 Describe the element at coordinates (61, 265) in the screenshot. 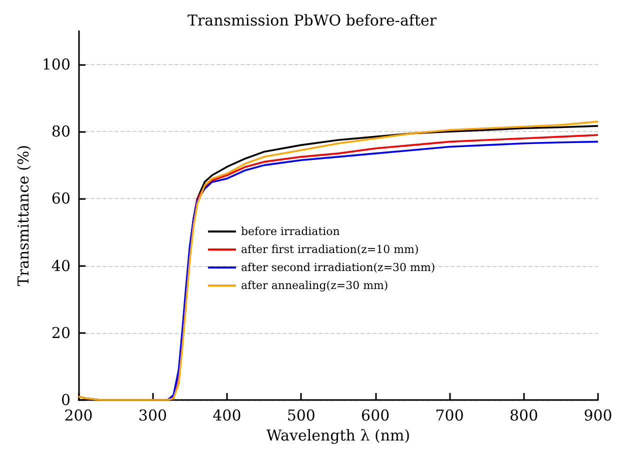

I see `y-tick-label: 40` at that location.